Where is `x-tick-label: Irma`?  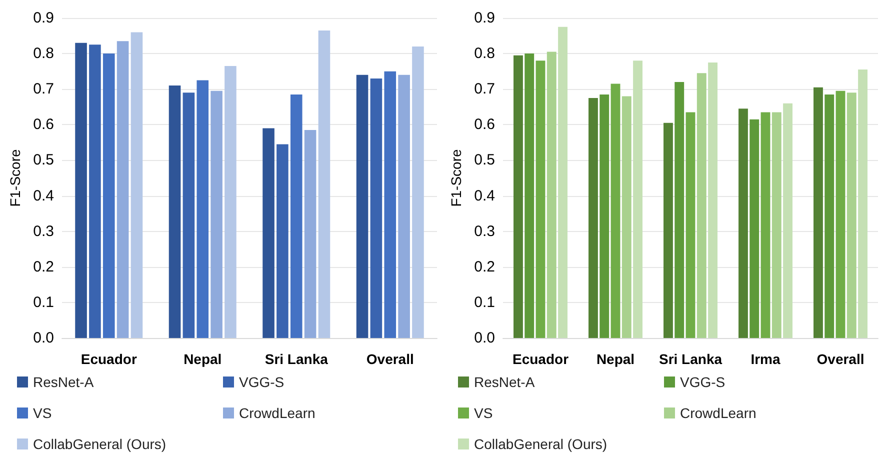 x-tick-label: Irma is located at coordinates (765, 359).